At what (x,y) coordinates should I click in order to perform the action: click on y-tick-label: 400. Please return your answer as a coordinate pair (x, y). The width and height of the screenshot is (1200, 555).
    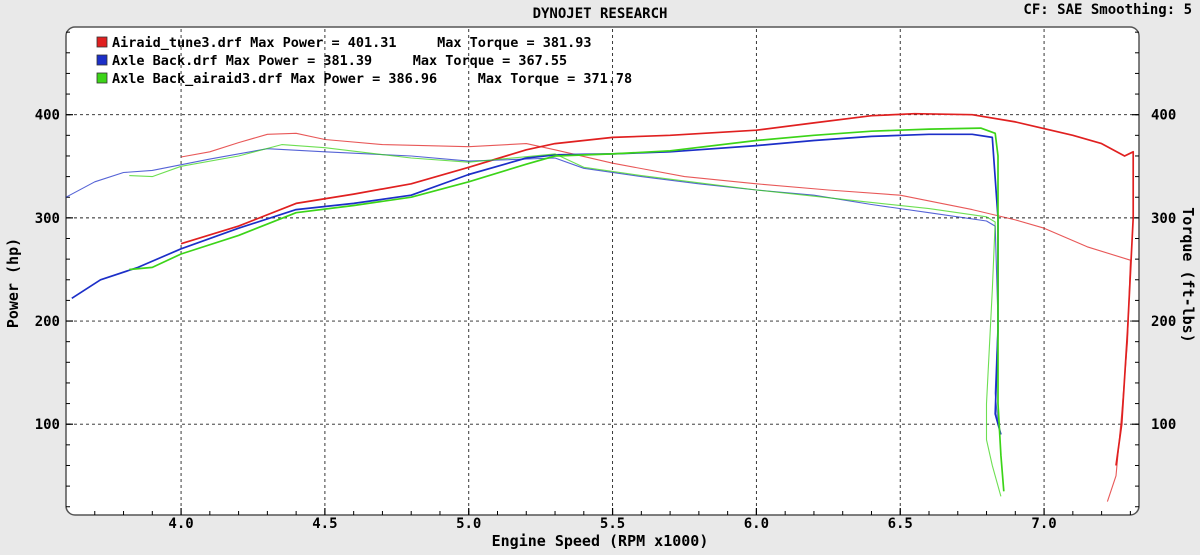
    Looking at the image, I should click on (47, 116).